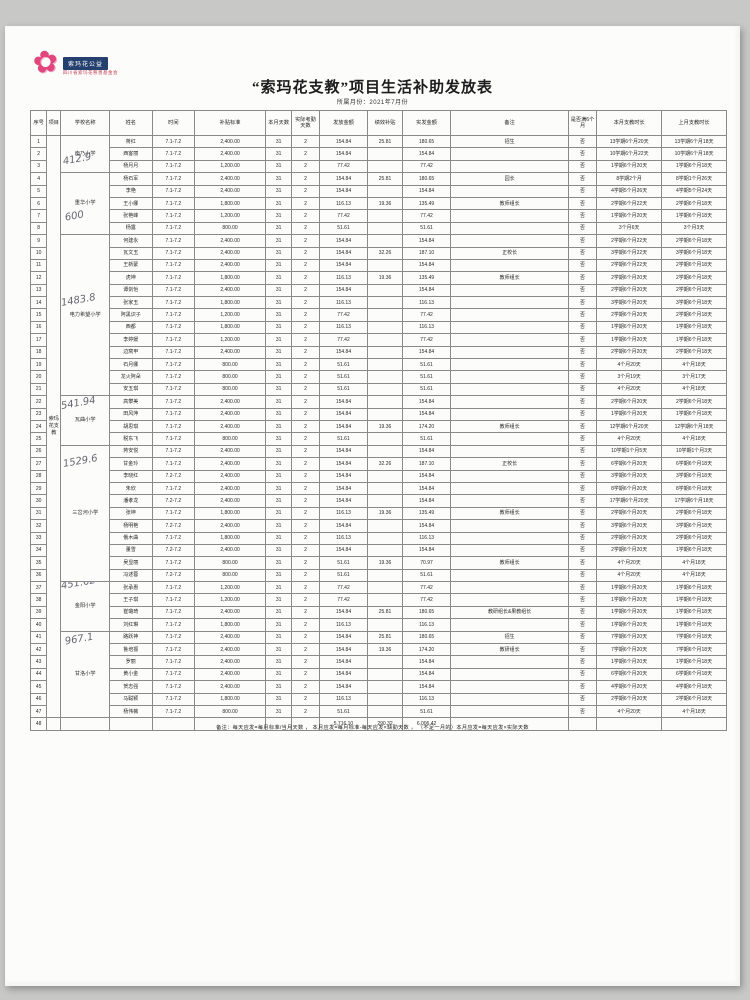 The height and width of the screenshot is (1000, 750). Describe the element at coordinates (38, 439) in the screenshot. I see `row-number: 25` at that location.